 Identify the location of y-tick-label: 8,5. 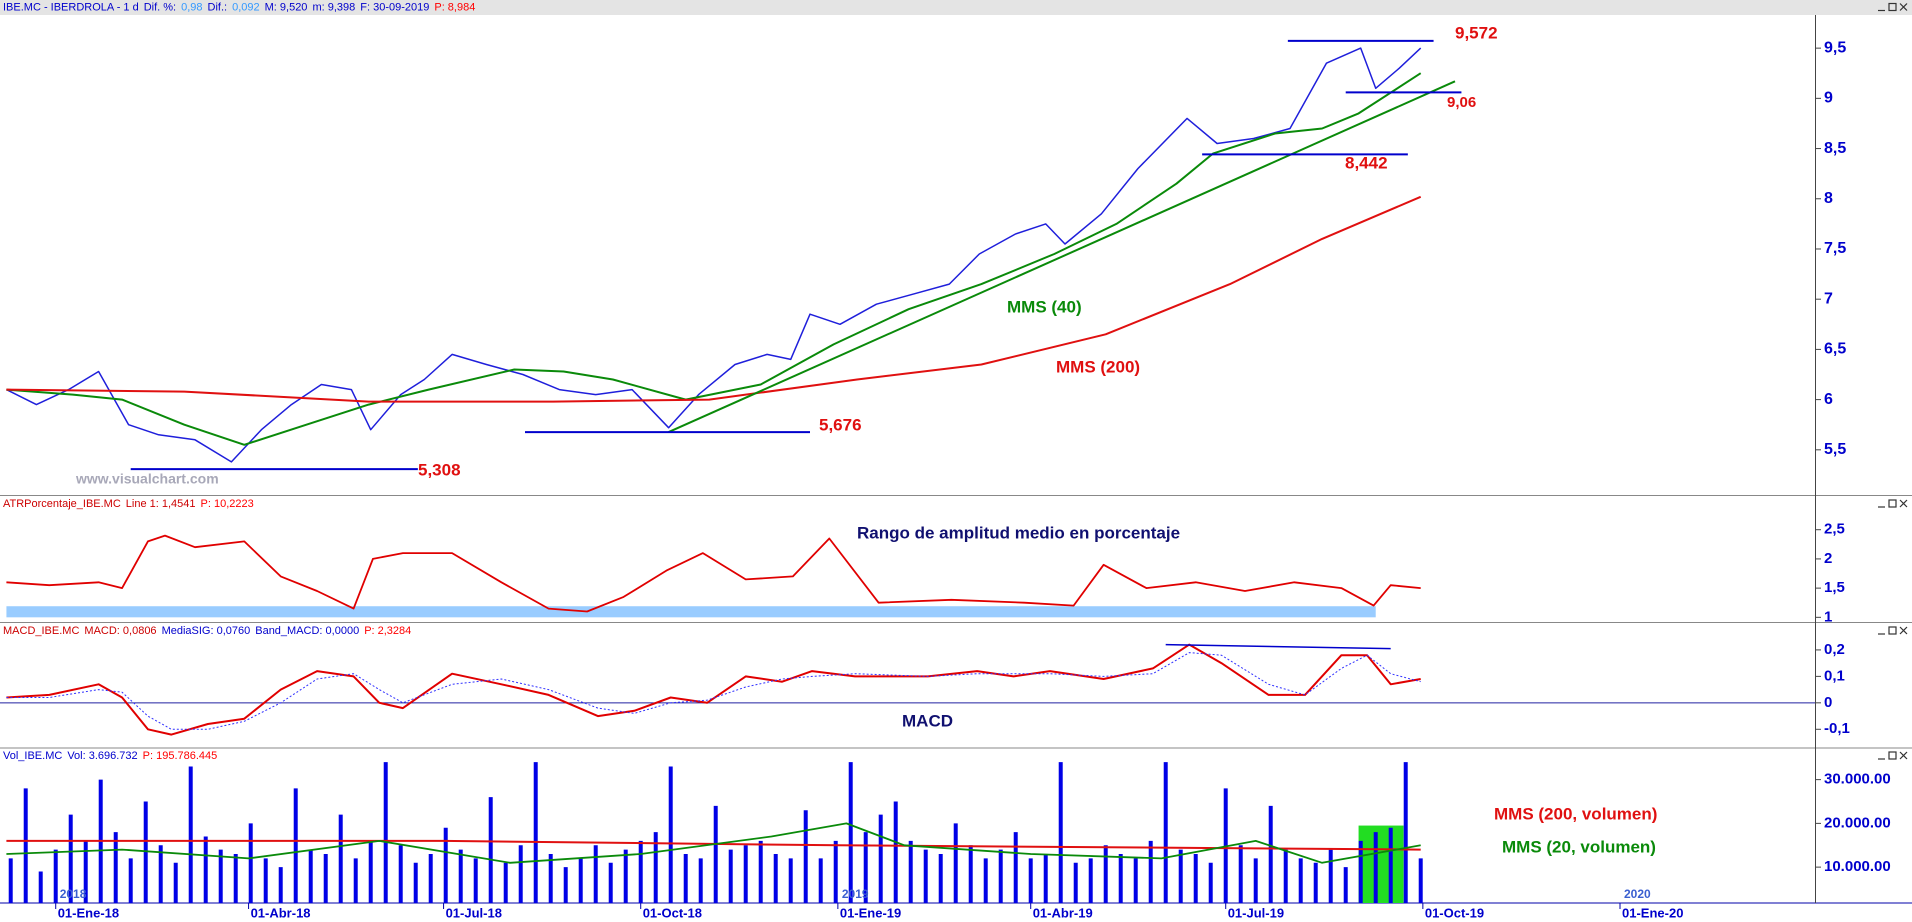
(1835, 148).